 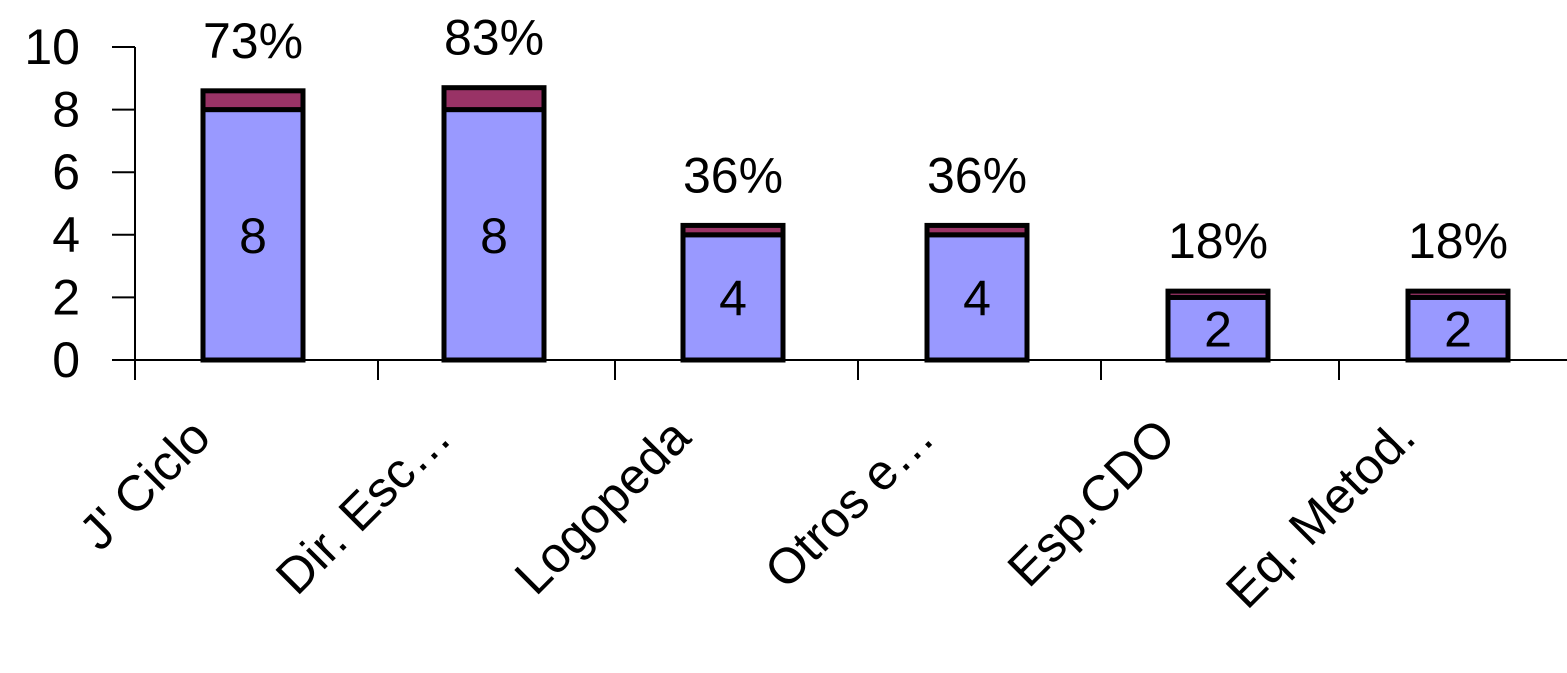 I want to click on x-category-label: Logopeda, so click(x=602, y=506).